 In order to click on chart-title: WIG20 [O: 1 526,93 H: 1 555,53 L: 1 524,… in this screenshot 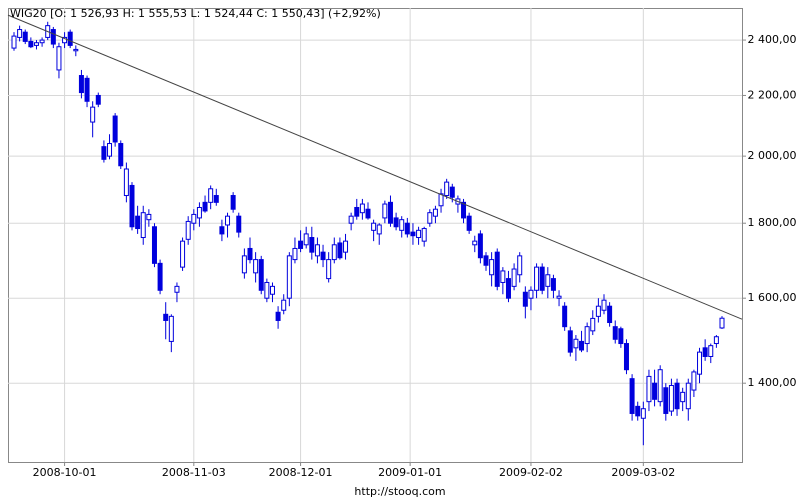, I will do `click(195, 13)`.